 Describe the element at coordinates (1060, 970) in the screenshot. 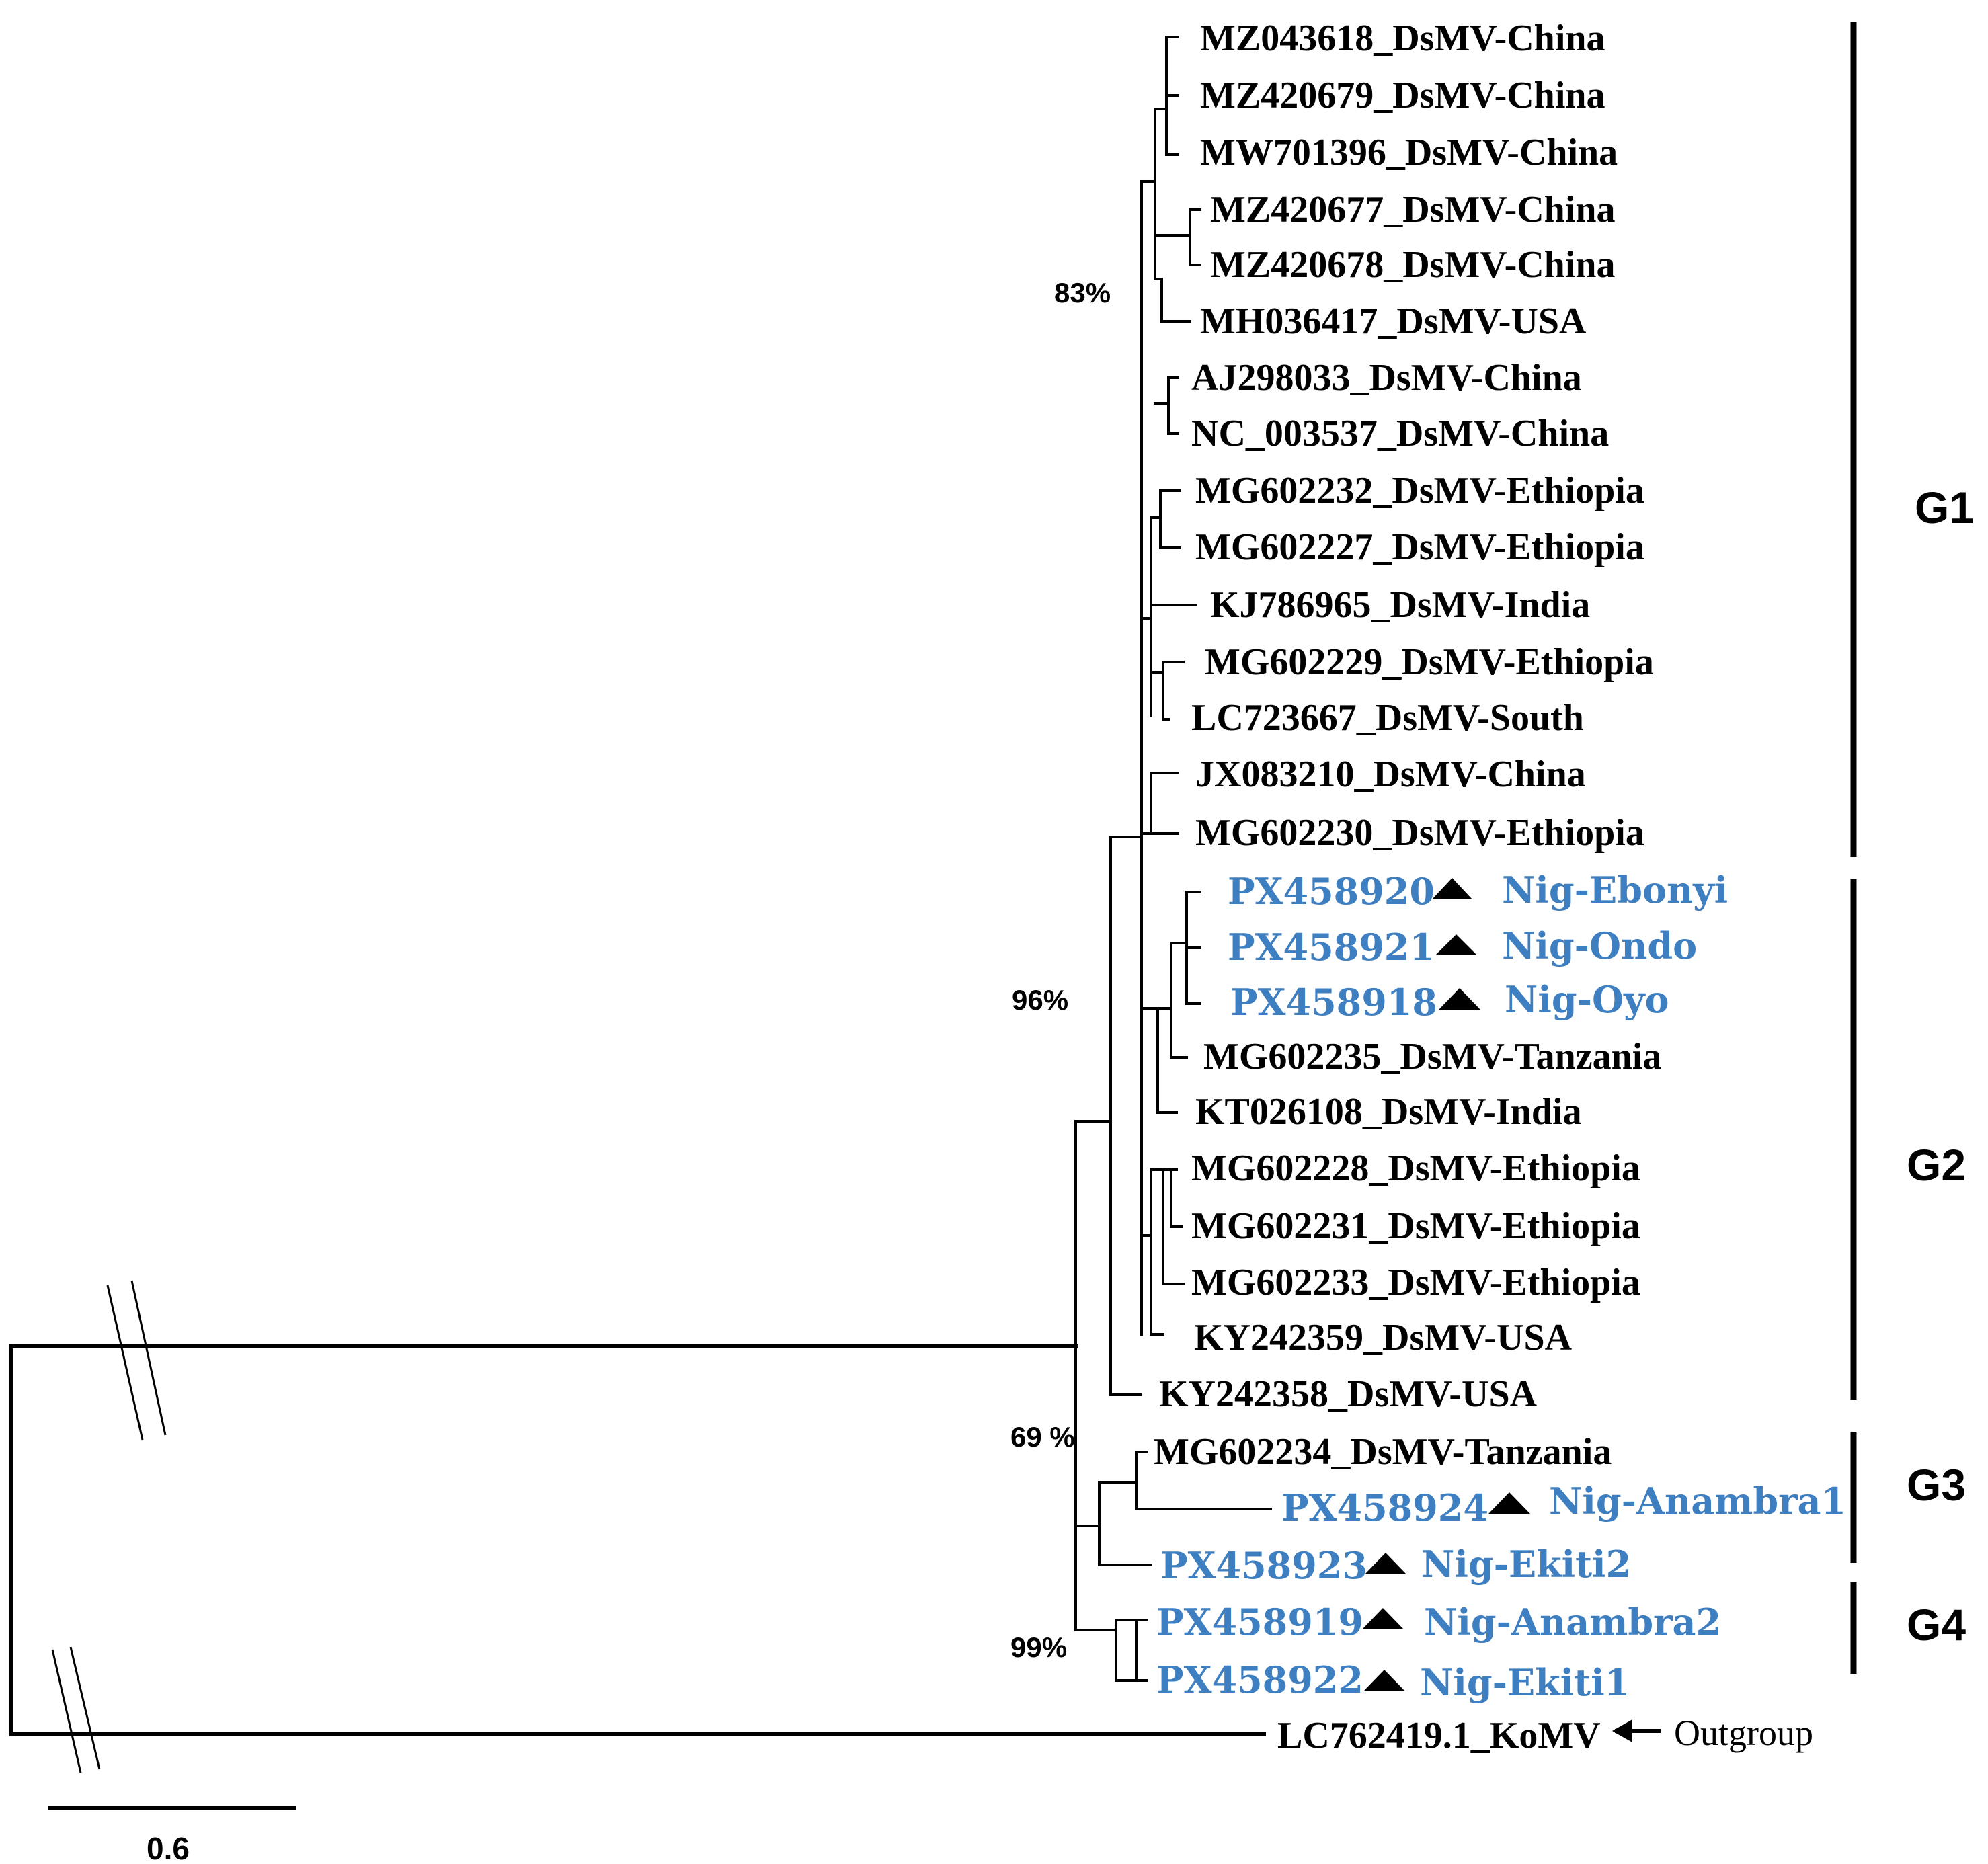

I see `bootstrap-labels: 83% 96% 69 % 99%` at that location.